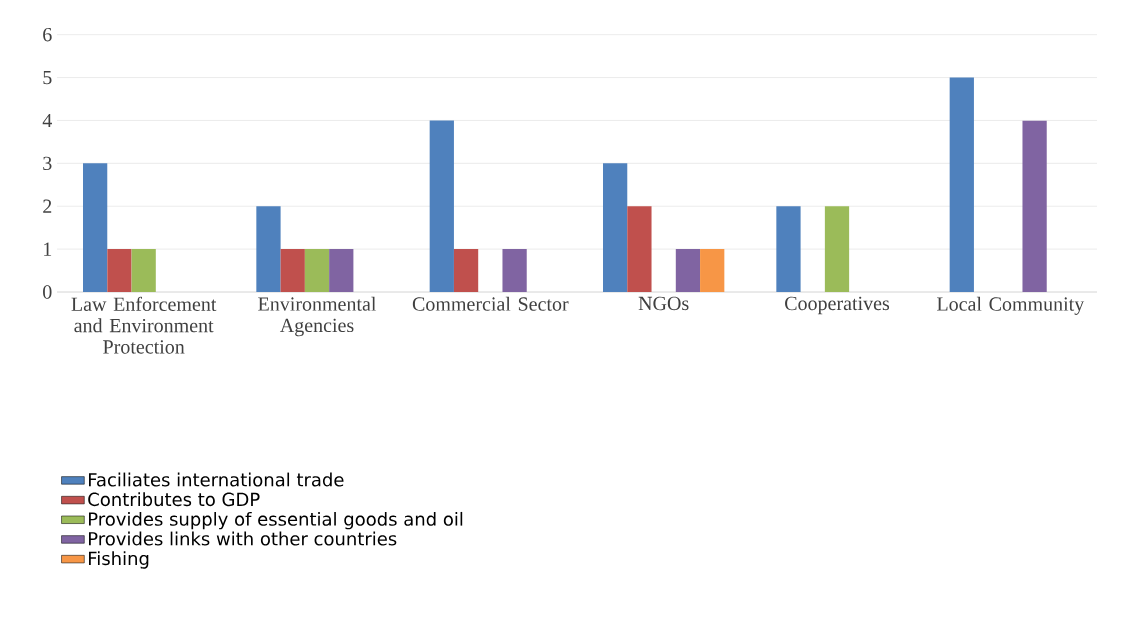 Image resolution: width=1131 pixels, height=622 pixels. What do you see at coordinates (490, 303) in the screenshot?
I see `x-tick-label: Commercial Sector` at bounding box center [490, 303].